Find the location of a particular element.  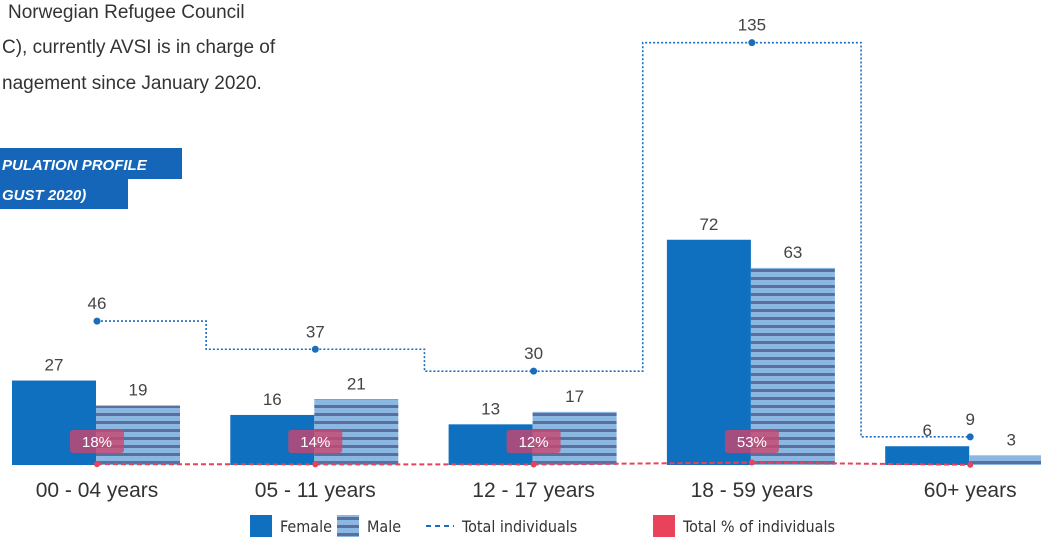

value-label: 13 is located at coordinates (490, 408).